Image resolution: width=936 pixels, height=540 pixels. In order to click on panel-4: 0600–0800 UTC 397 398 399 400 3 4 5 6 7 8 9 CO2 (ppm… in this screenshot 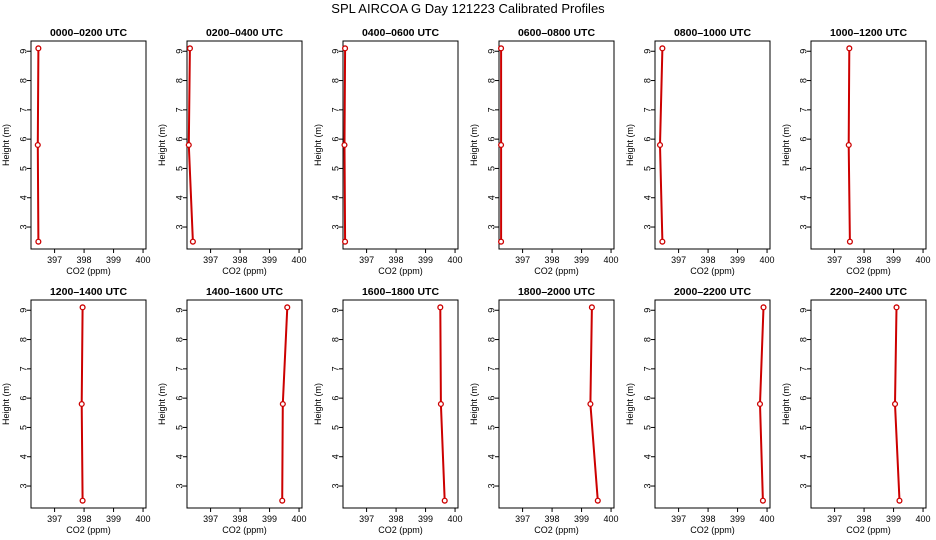, I will do `click(544, 151)`.